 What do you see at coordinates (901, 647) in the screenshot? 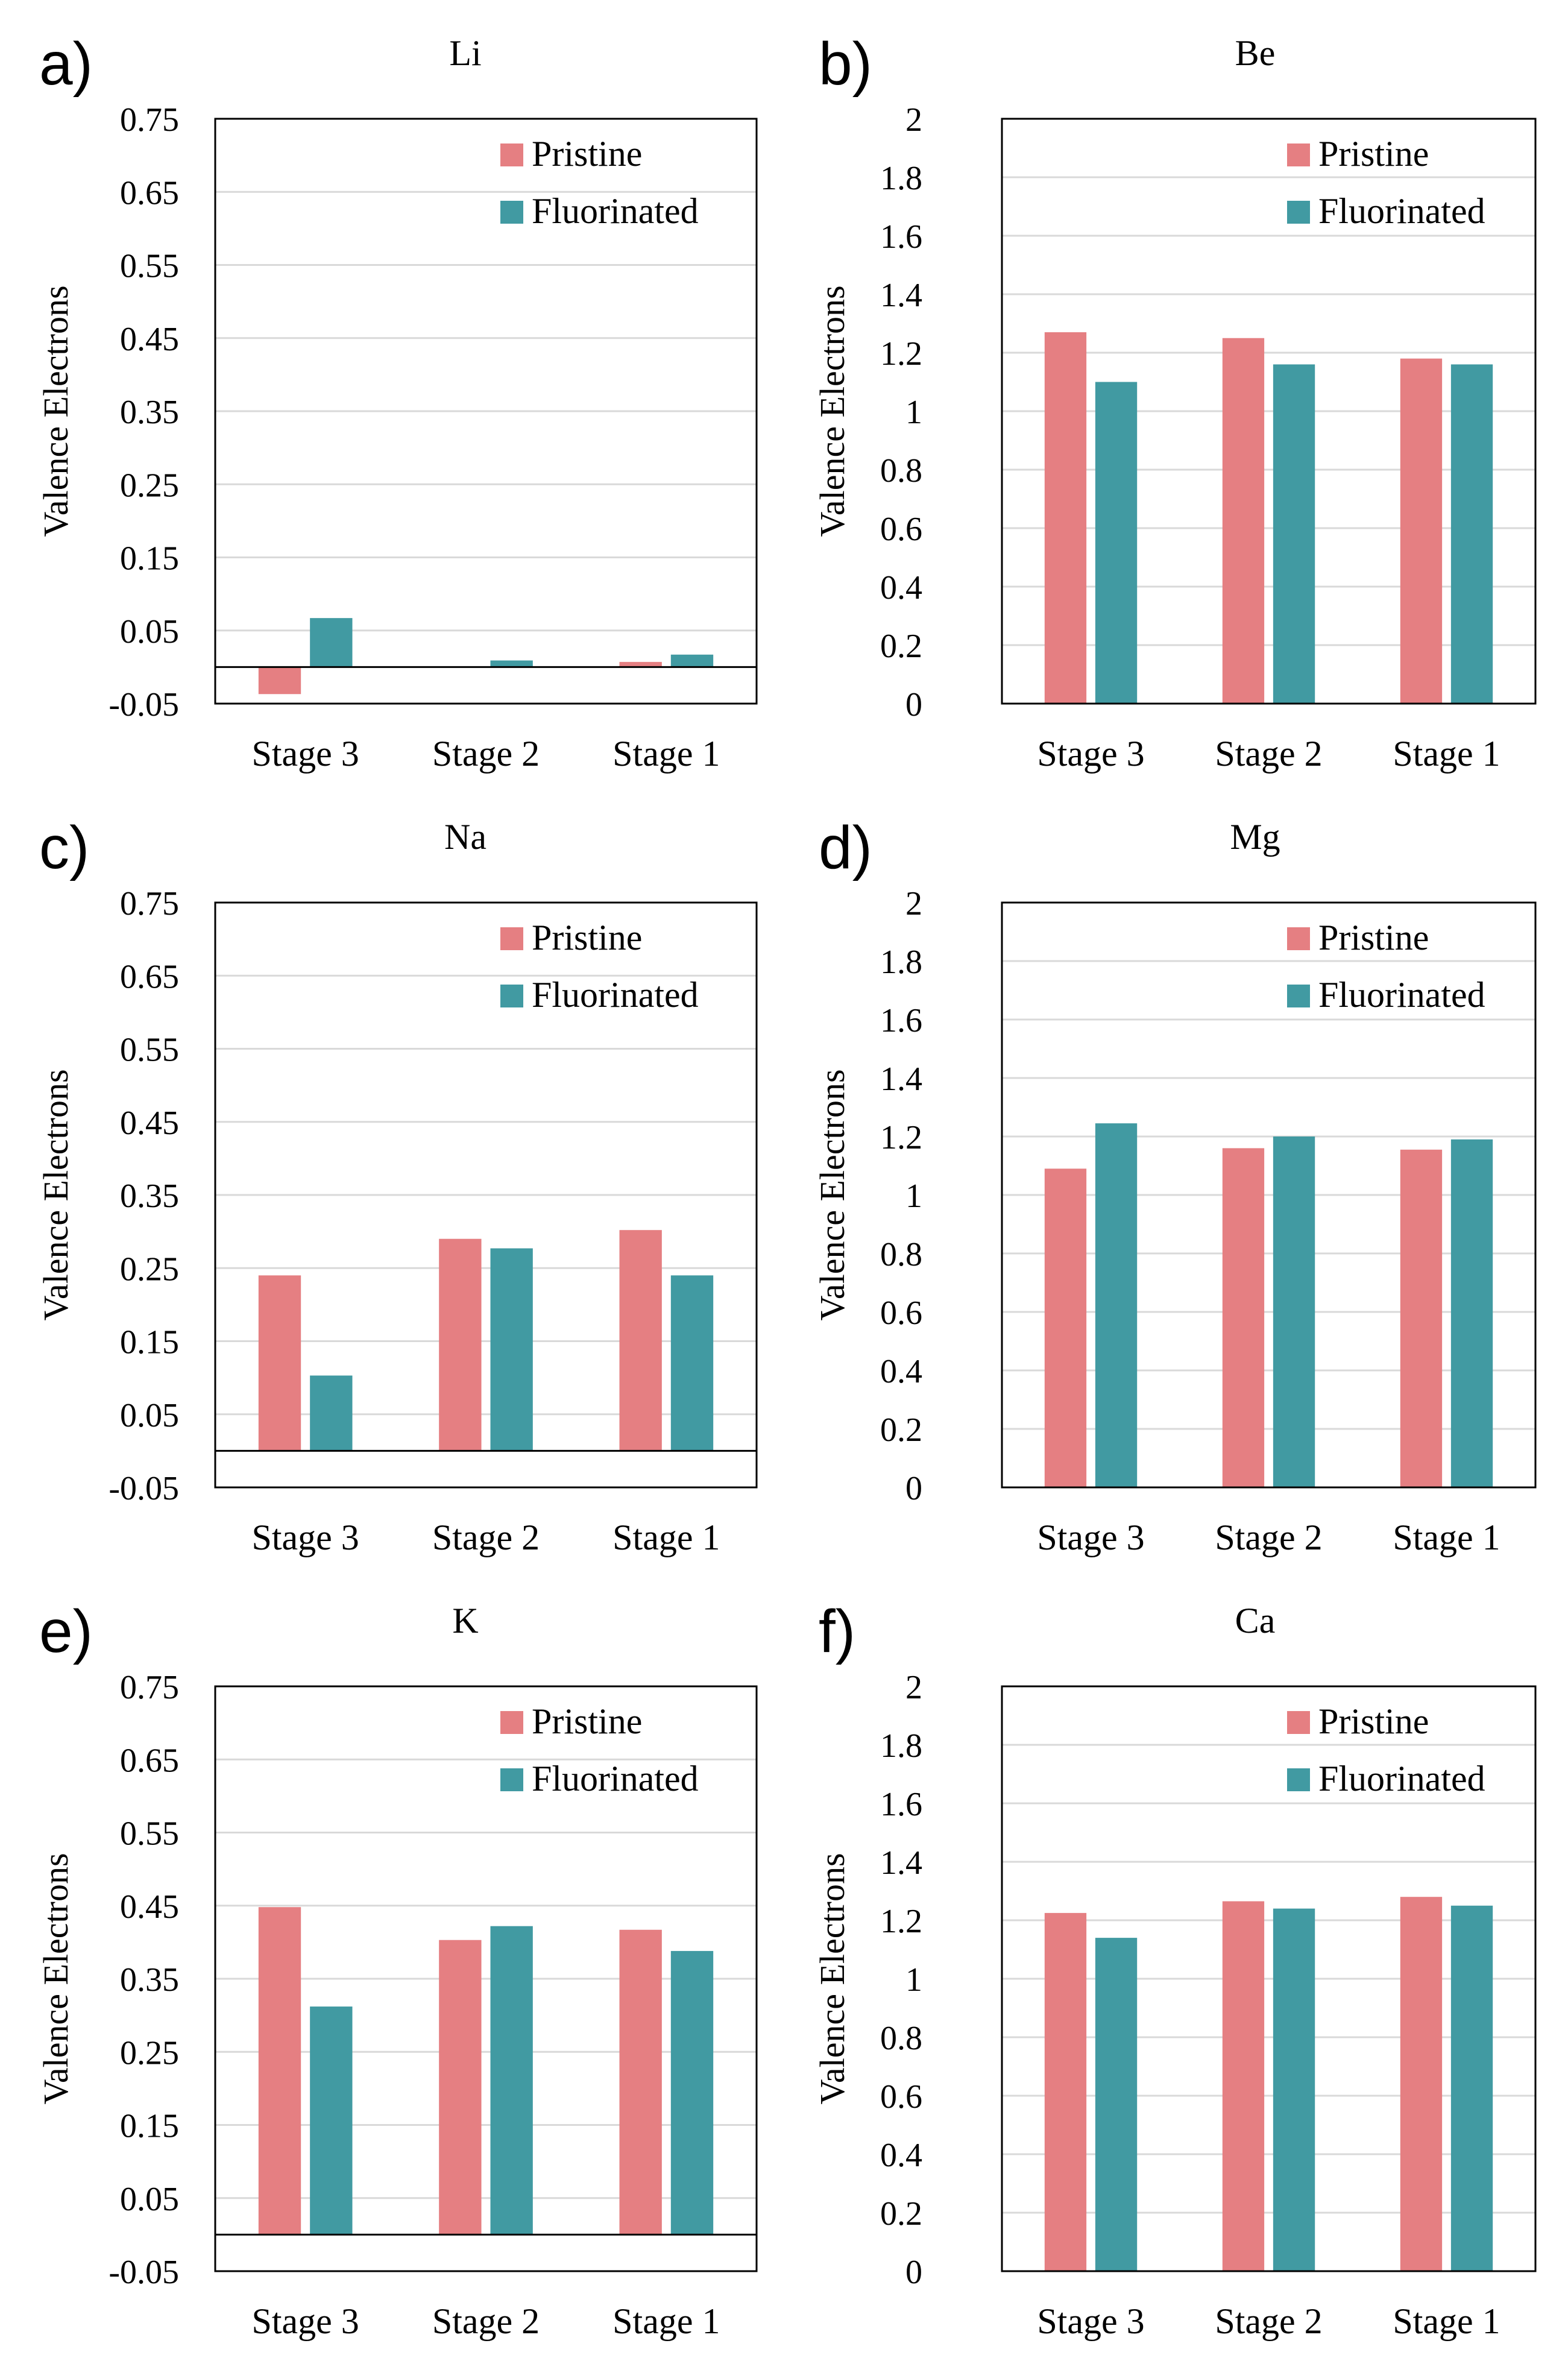
I see `y-tick-label: 0.2` at bounding box center [901, 647].